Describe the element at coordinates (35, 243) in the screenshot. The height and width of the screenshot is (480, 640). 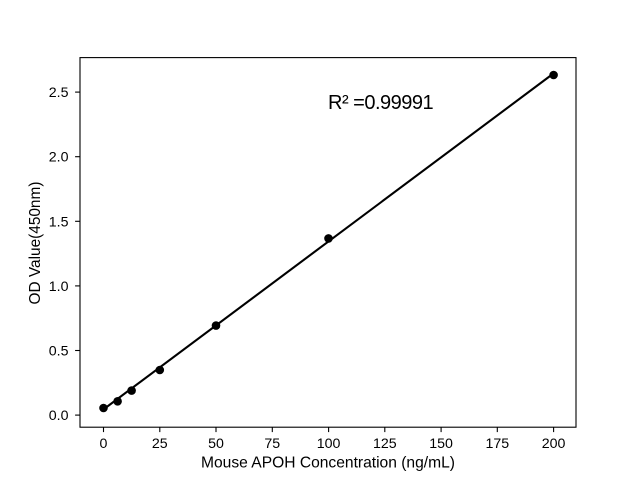
I see `svg-text: OD Value(450nm)` at that location.